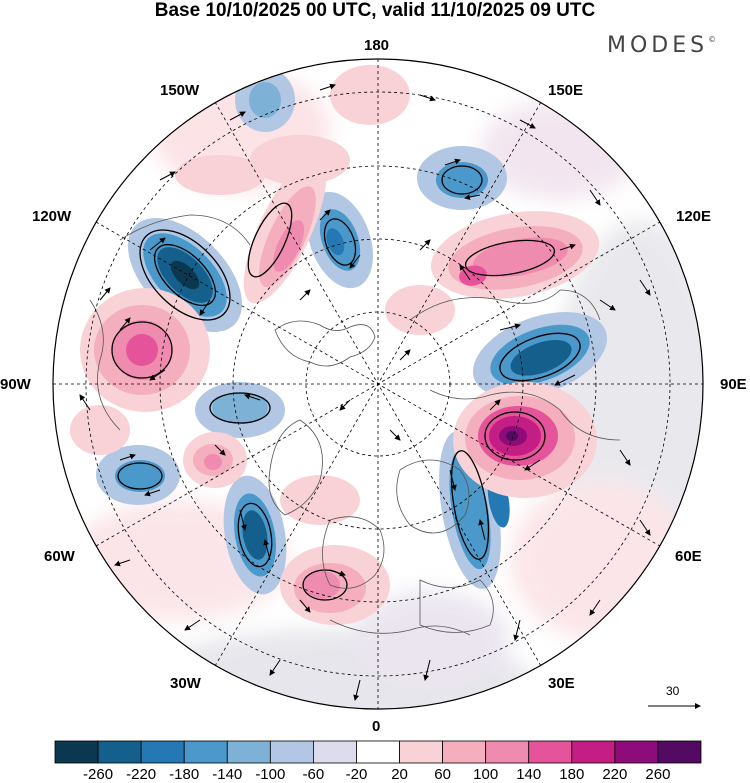  What do you see at coordinates (399, 774) in the screenshot?
I see `colorbar-tick-label: 20` at bounding box center [399, 774].